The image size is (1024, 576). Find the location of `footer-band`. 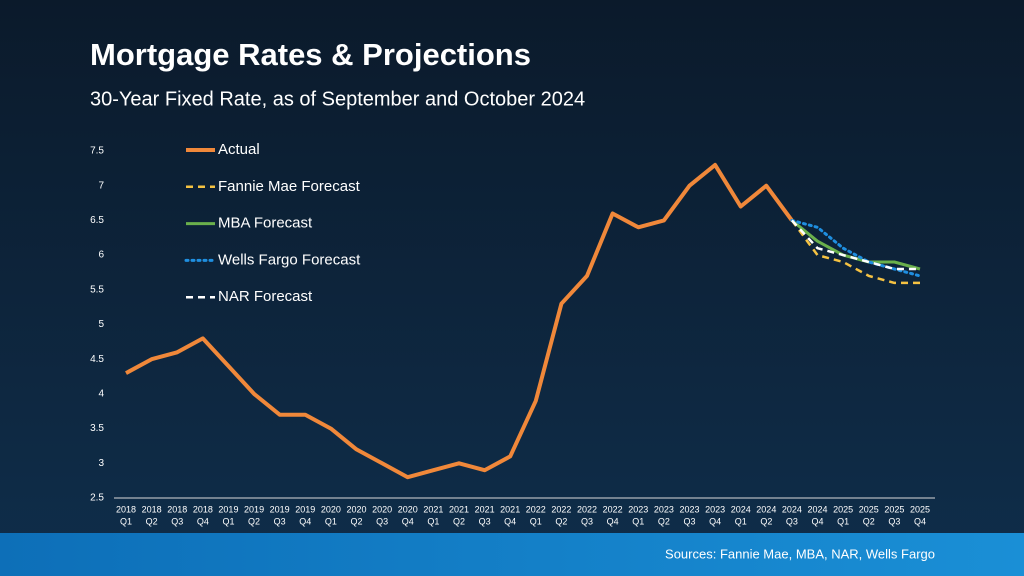

footer-band is located at coordinates (512, 554).